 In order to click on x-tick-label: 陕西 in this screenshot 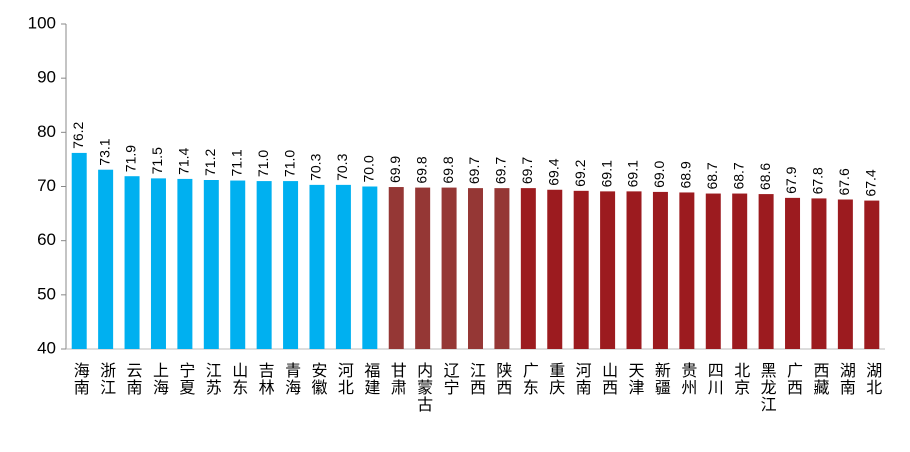, I will do `click(502, 379)`.